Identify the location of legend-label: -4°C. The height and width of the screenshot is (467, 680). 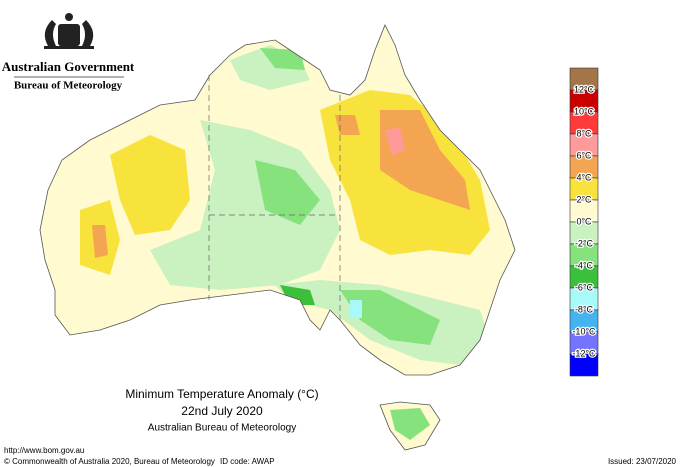
(584, 265).